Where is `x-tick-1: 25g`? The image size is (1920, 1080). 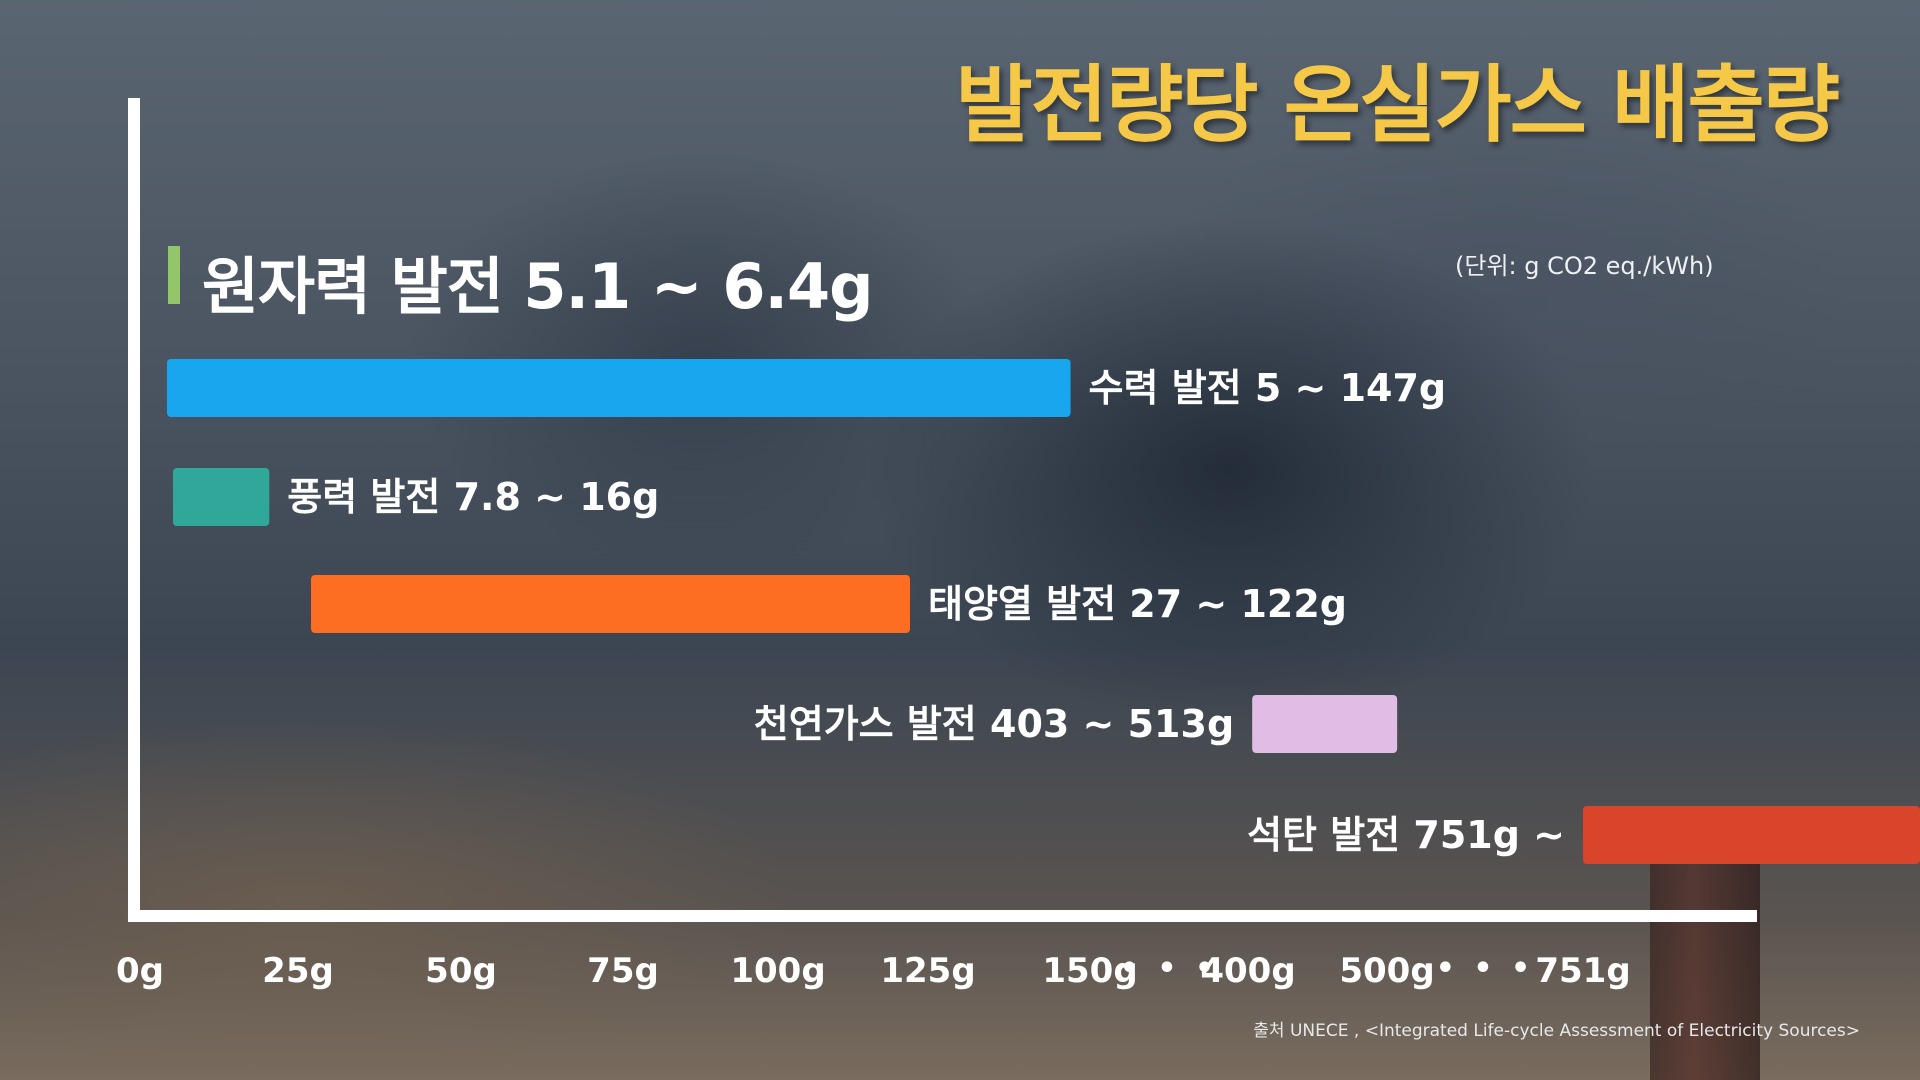
x-tick-1: 25g is located at coordinates (298, 971).